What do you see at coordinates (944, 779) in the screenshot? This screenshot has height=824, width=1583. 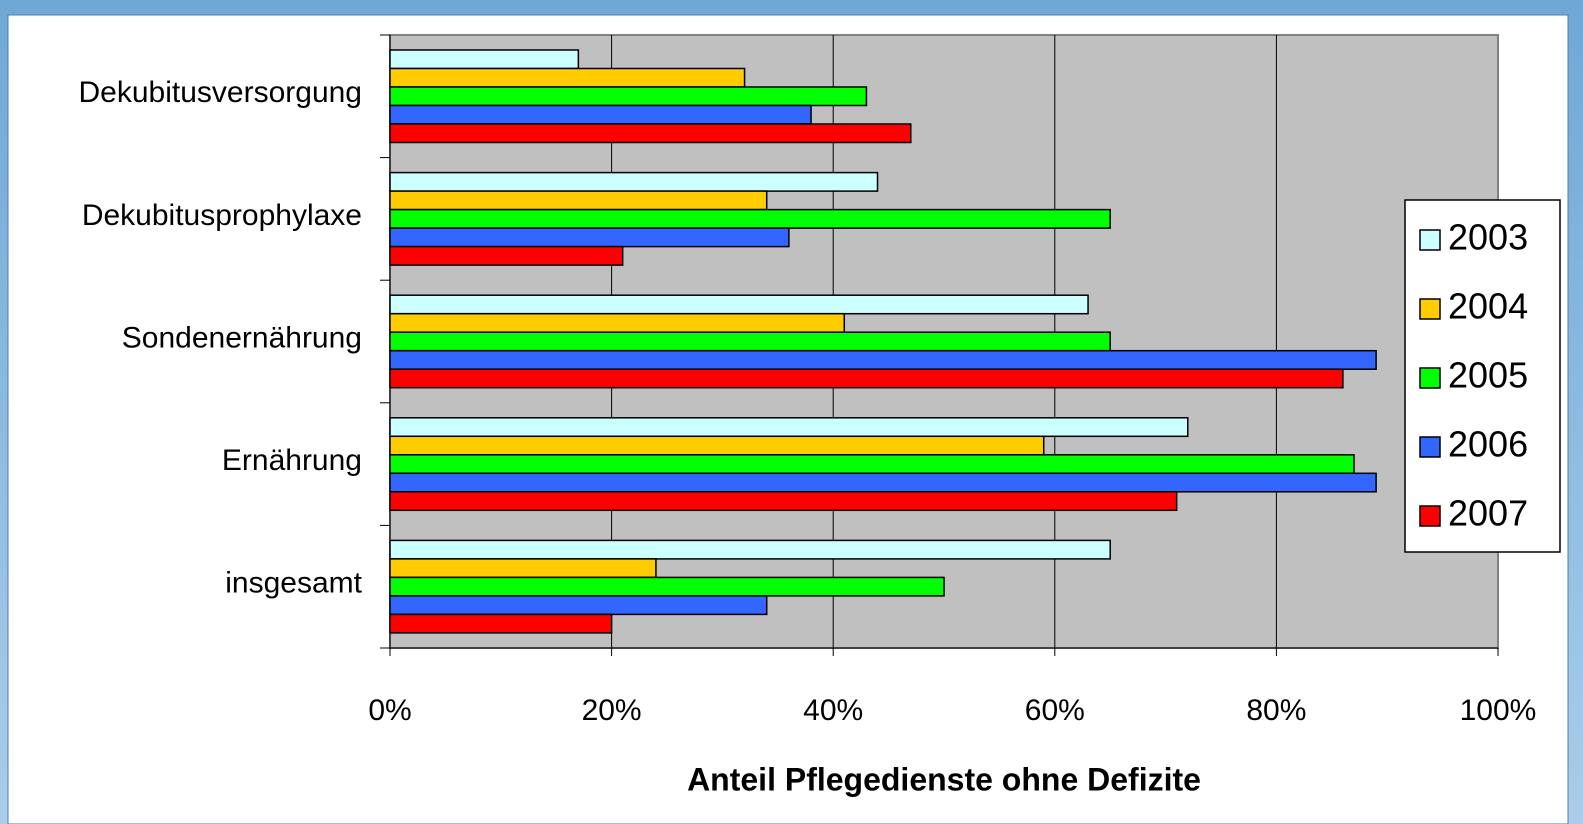 I see `x-axis-title: Anteil Pflegedienste ohne Defizite` at bounding box center [944, 779].